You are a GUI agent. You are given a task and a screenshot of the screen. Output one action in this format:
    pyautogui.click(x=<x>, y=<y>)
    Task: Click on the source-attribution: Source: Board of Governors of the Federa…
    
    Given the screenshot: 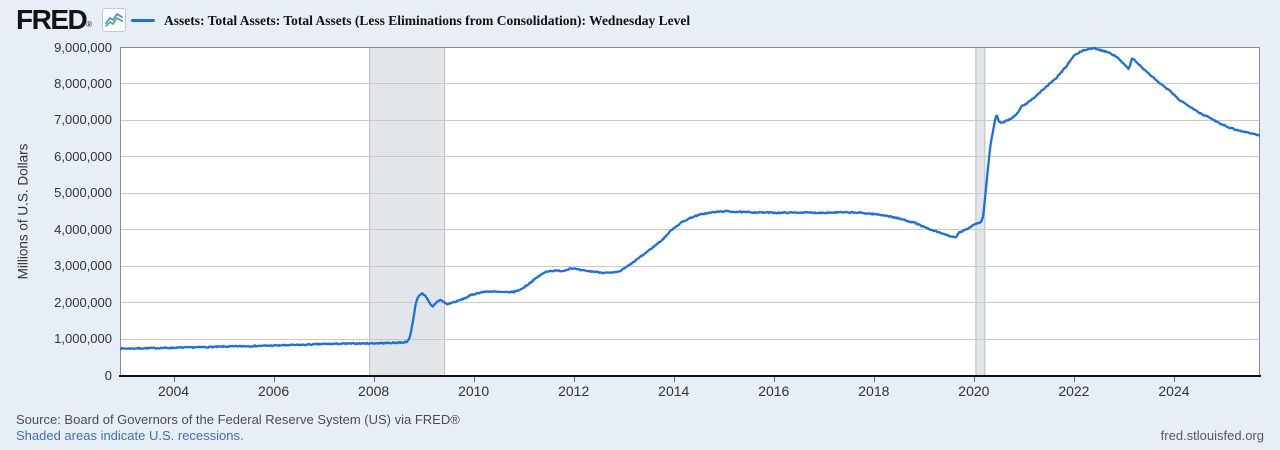 What is the action you would take?
    pyautogui.click(x=238, y=419)
    